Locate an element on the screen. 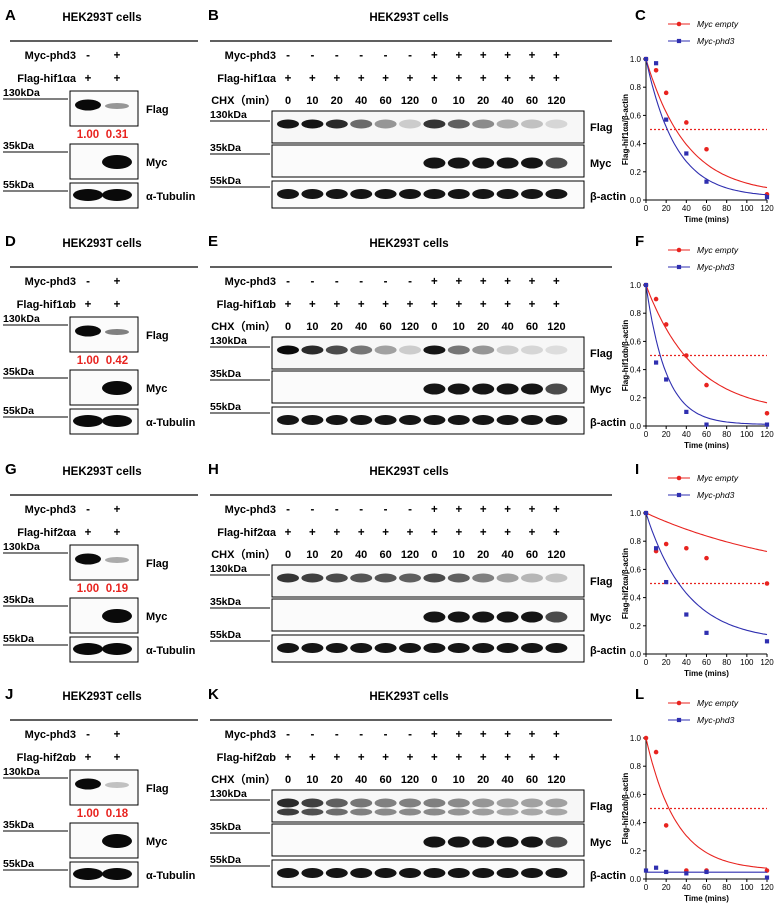  y-tick-label: 0.4 is located at coordinates (636, 144).